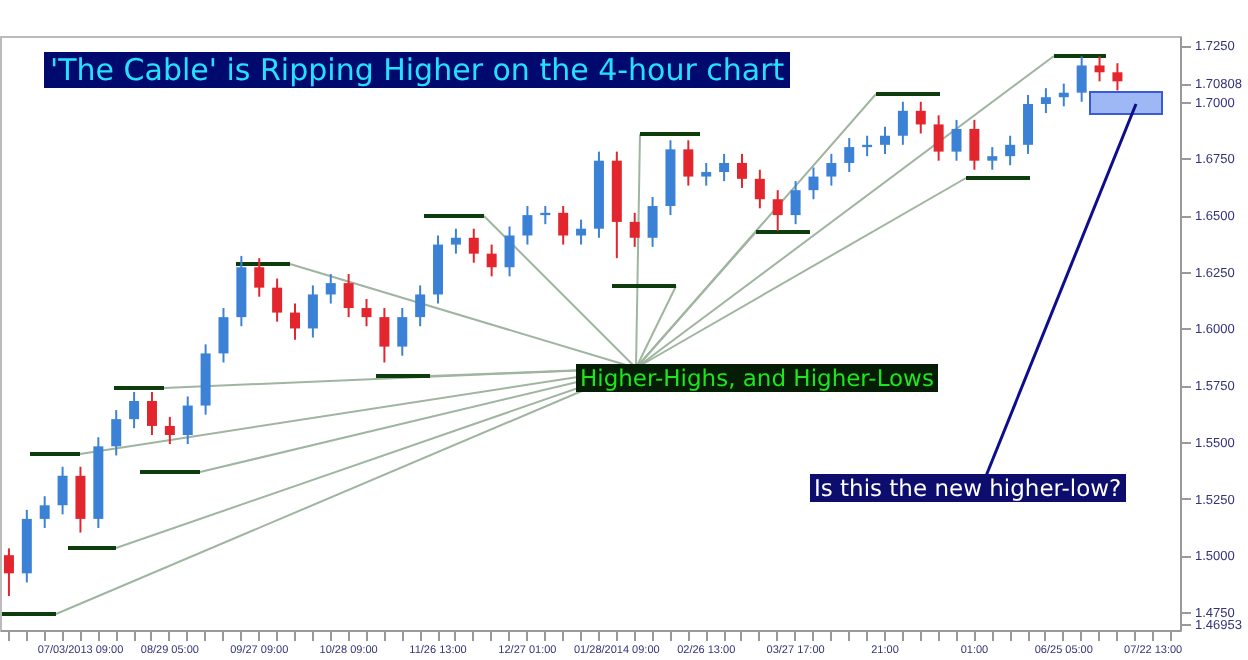  I want to click on annotation: Is this the new higher-low?, so click(968, 488).